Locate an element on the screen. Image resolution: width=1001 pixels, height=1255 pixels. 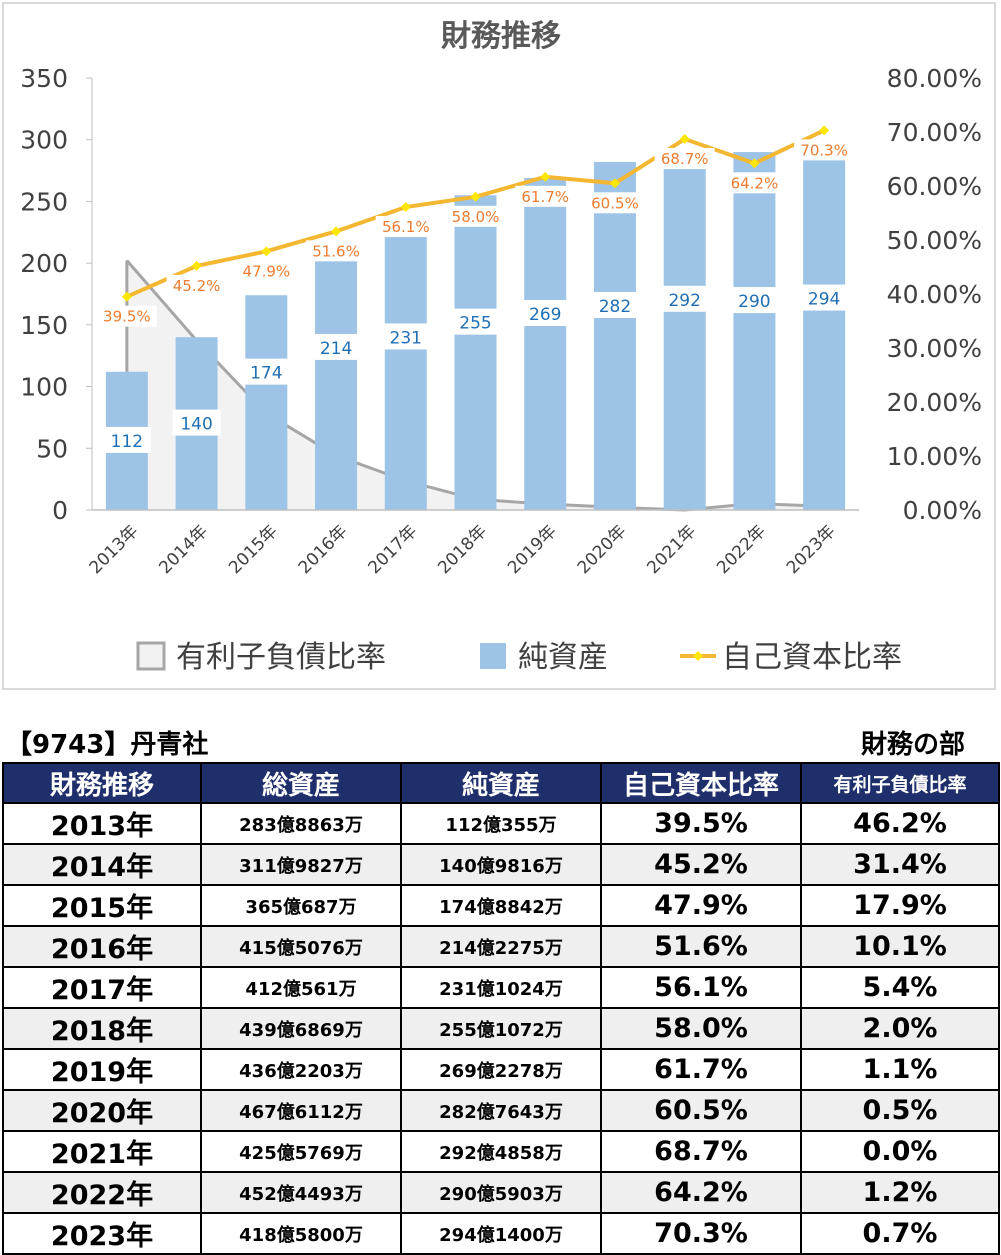
cell-net-assets: 282億7643万 is located at coordinates (501, 1110).